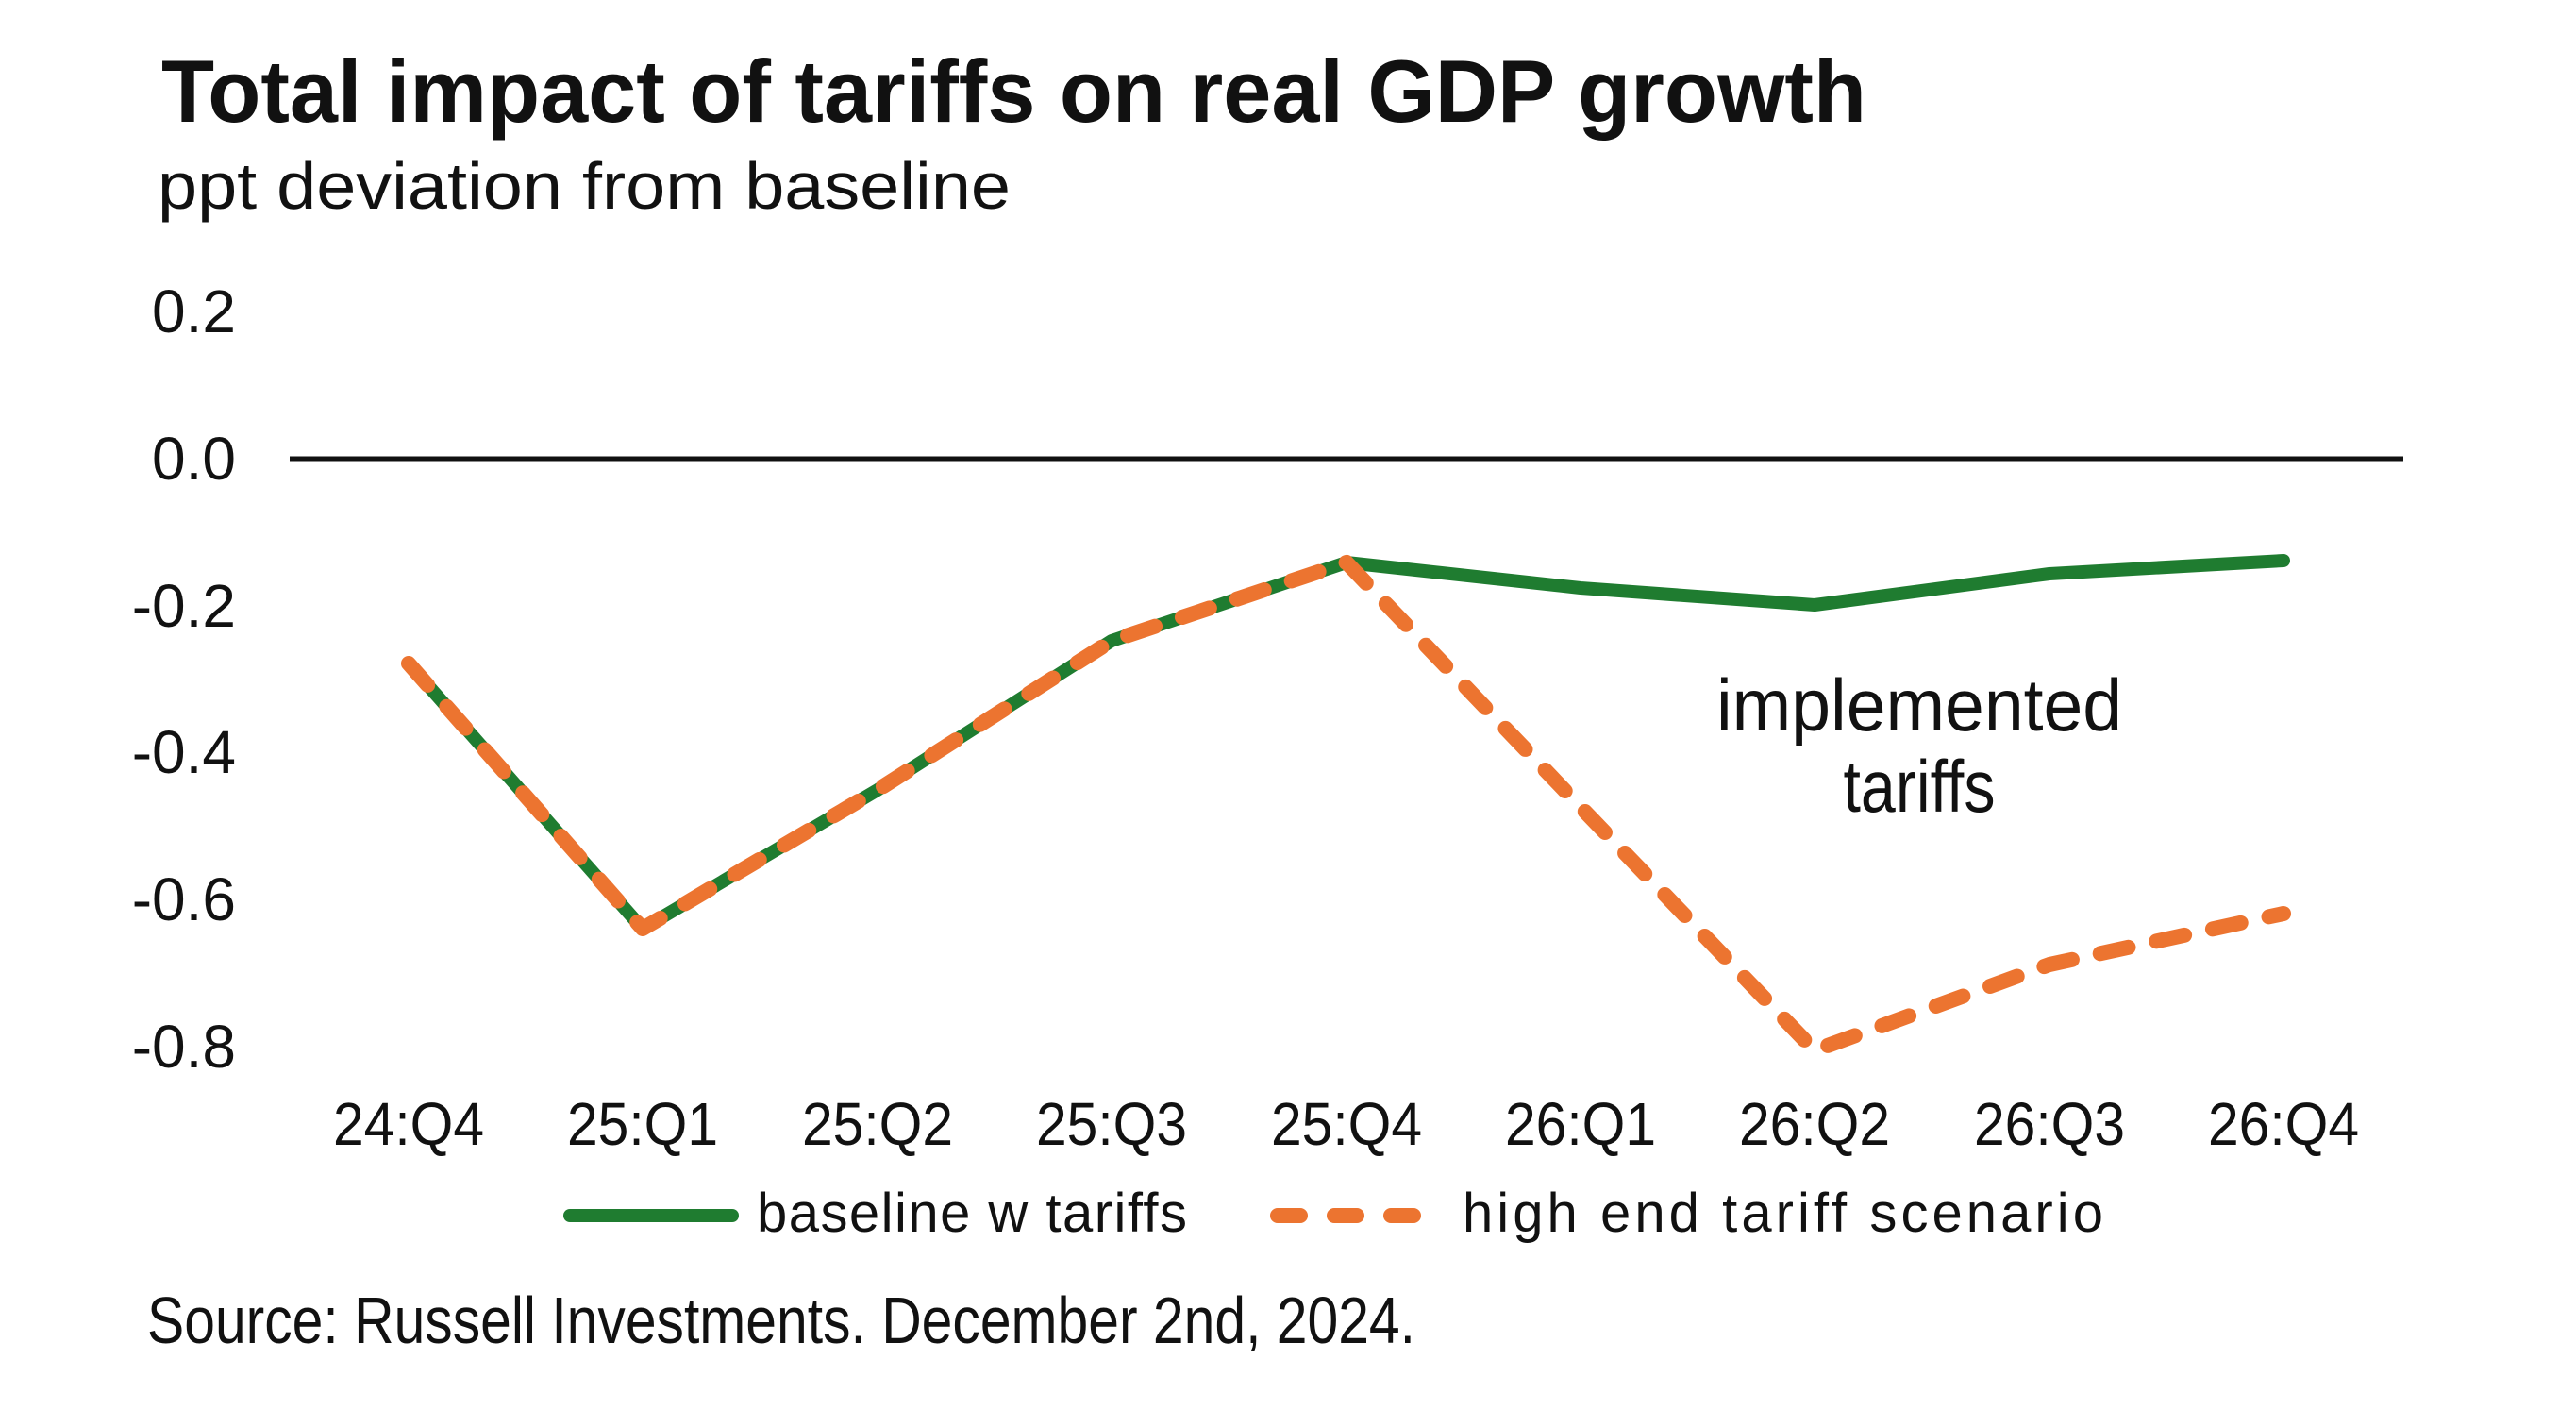 This screenshot has height=1410, width=2576. Describe the element at coordinates (584, 186) in the screenshot. I see `svg-text: ppt deviation from baseline` at that location.